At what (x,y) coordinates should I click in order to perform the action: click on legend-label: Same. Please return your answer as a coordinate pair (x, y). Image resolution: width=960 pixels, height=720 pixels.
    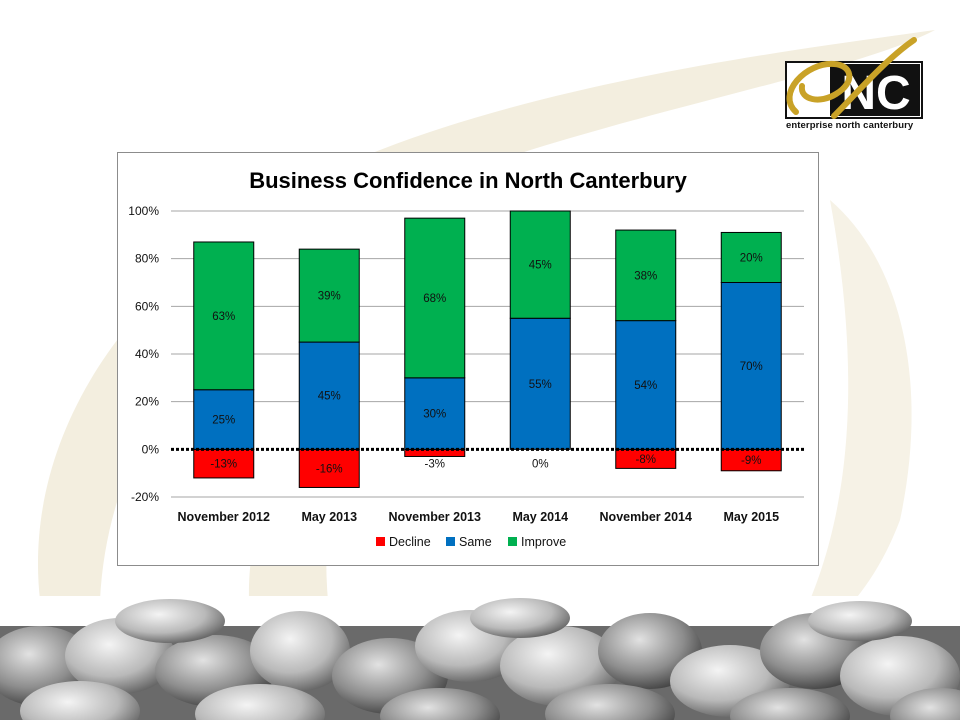
    Looking at the image, I should click on (475, 542).